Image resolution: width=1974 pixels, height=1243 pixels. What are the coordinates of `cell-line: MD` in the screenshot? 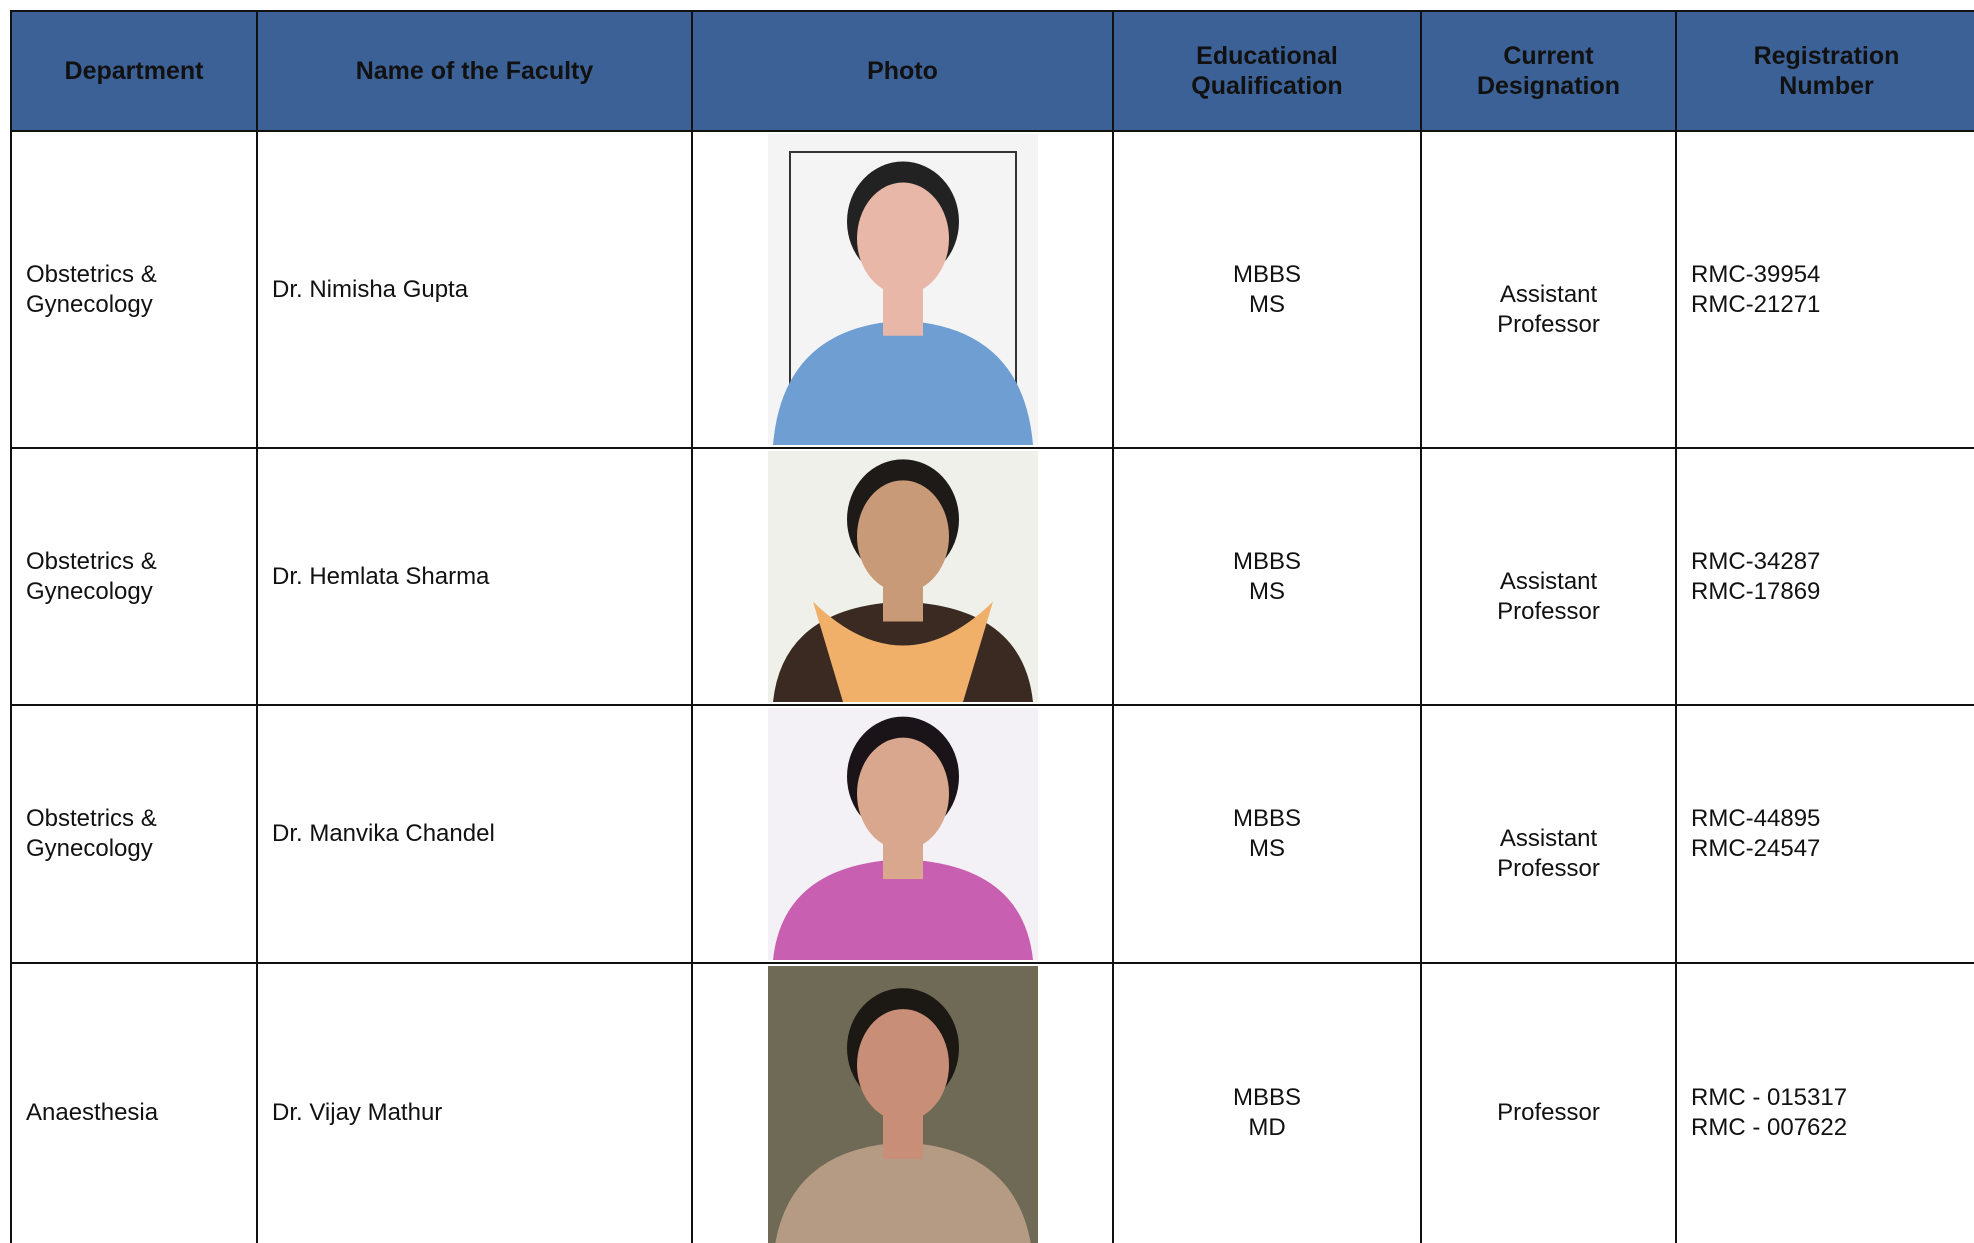 It's located at (1267, 1127).